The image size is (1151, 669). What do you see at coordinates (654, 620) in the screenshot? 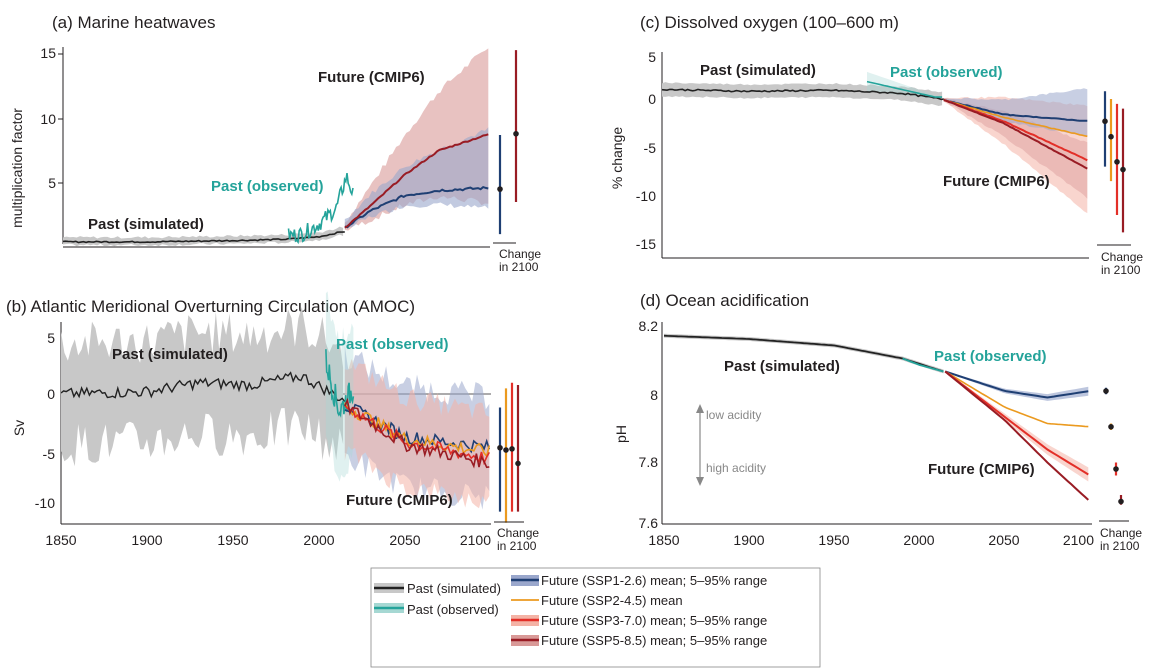
I see `legend-label-ssp370: Future (SSP3-7.0) mean; 5–95% range` at bounding box center [654, 620].